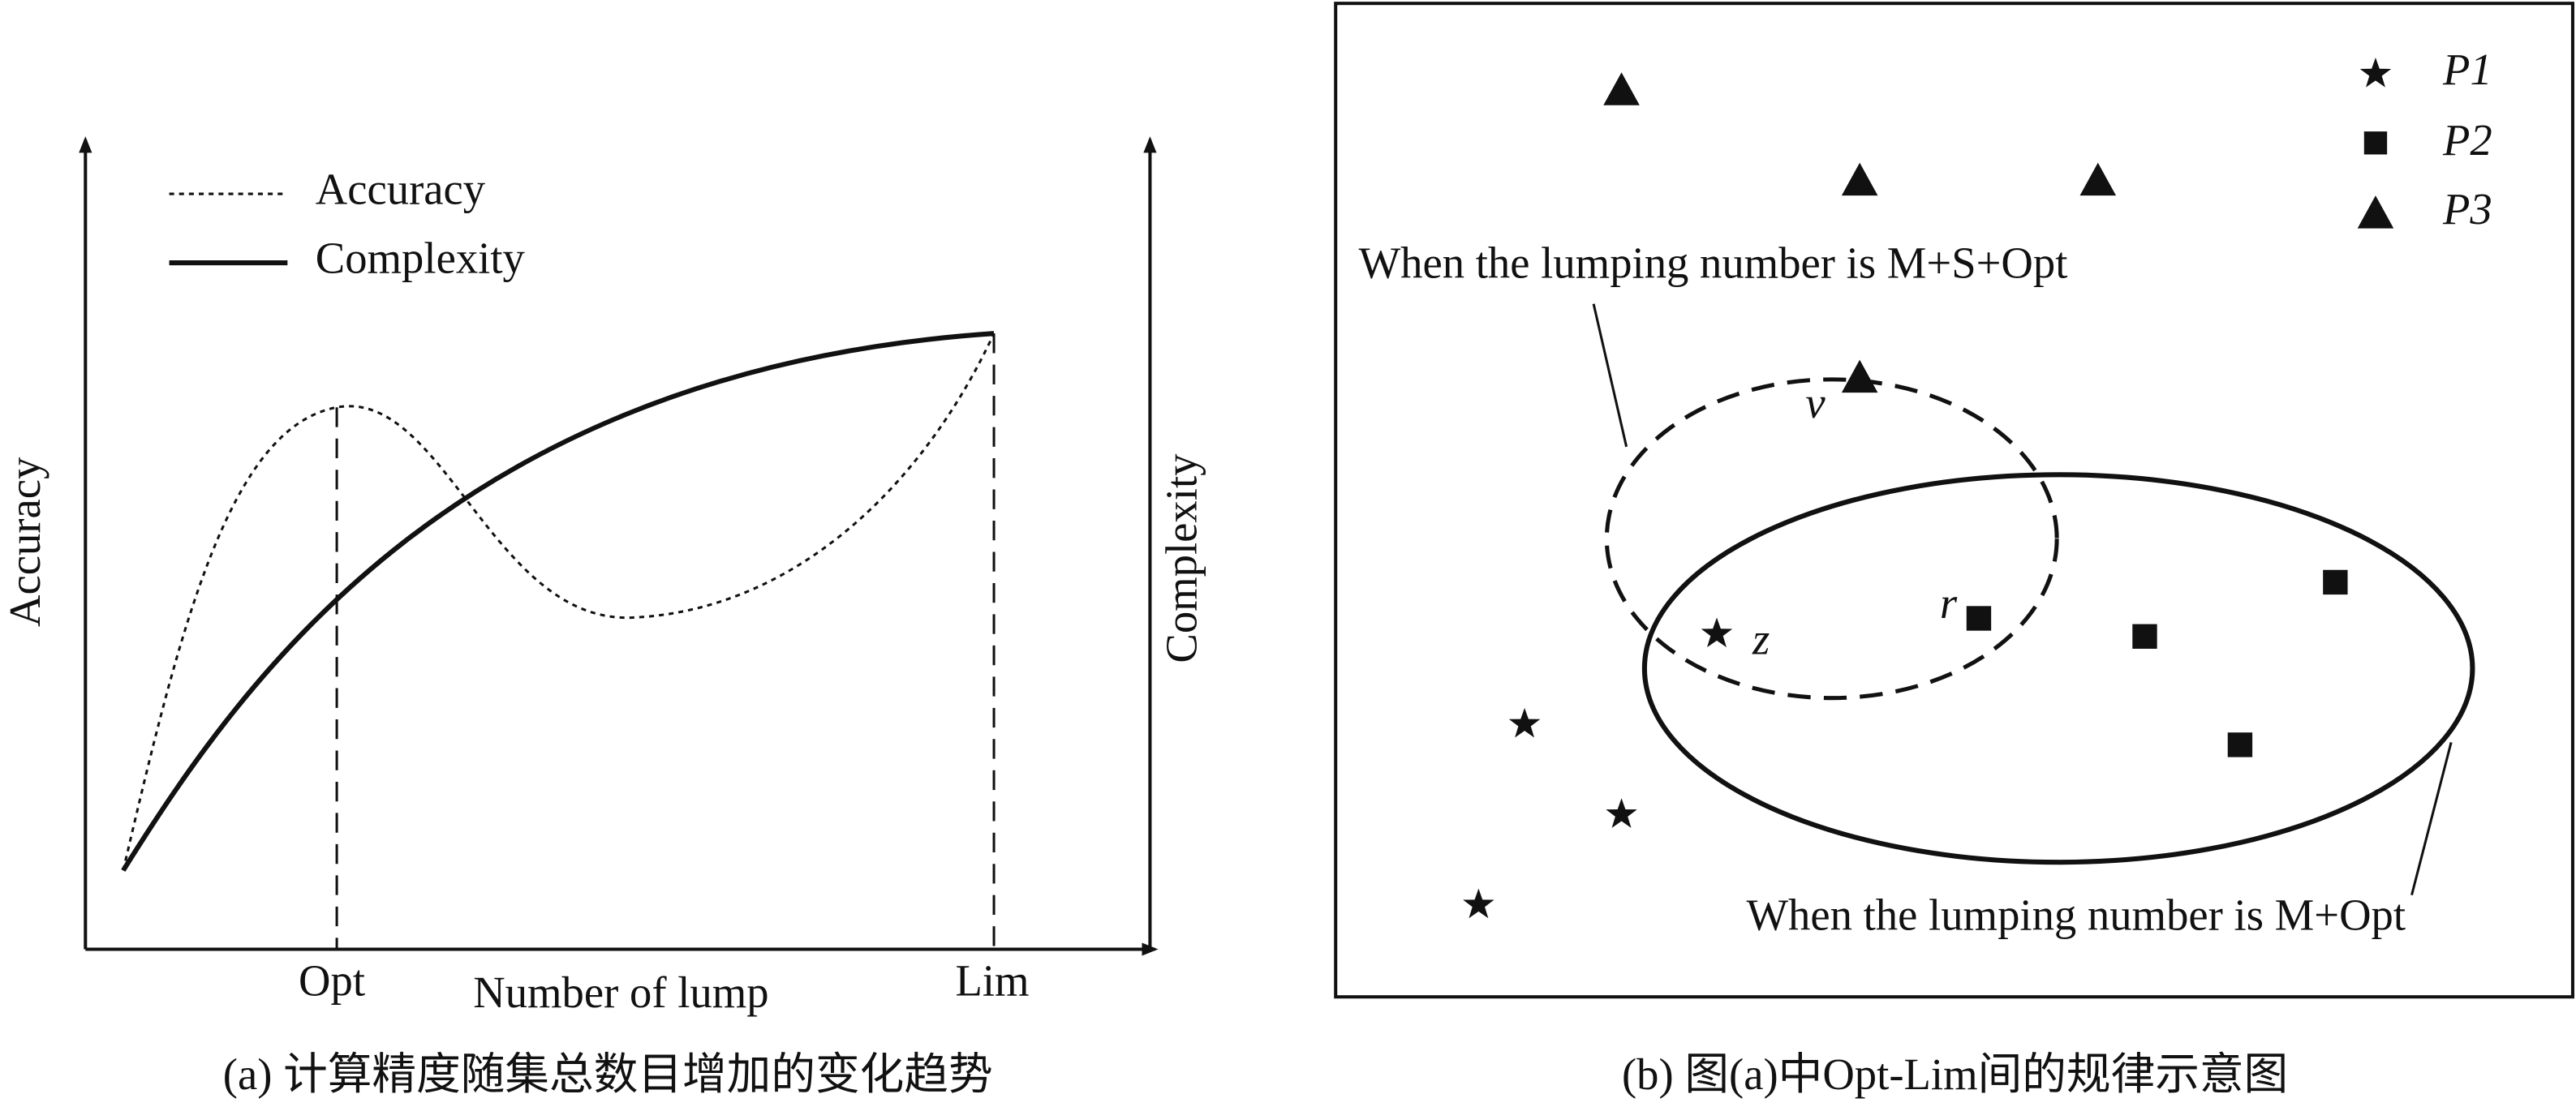 The width and height of the screenshot is (2576, 1107). I want to click on solid-ellipse, so click(2058, 668).